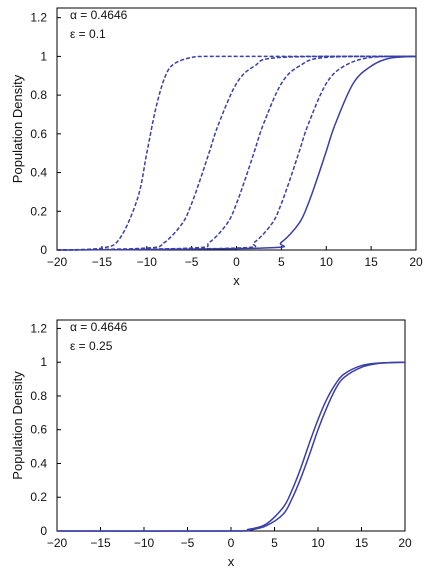 The image size is (427, 575). Describe the element at coordinates (43, 362) in the screenshot. I see `bottom-y-tick-label: 1` at that location.